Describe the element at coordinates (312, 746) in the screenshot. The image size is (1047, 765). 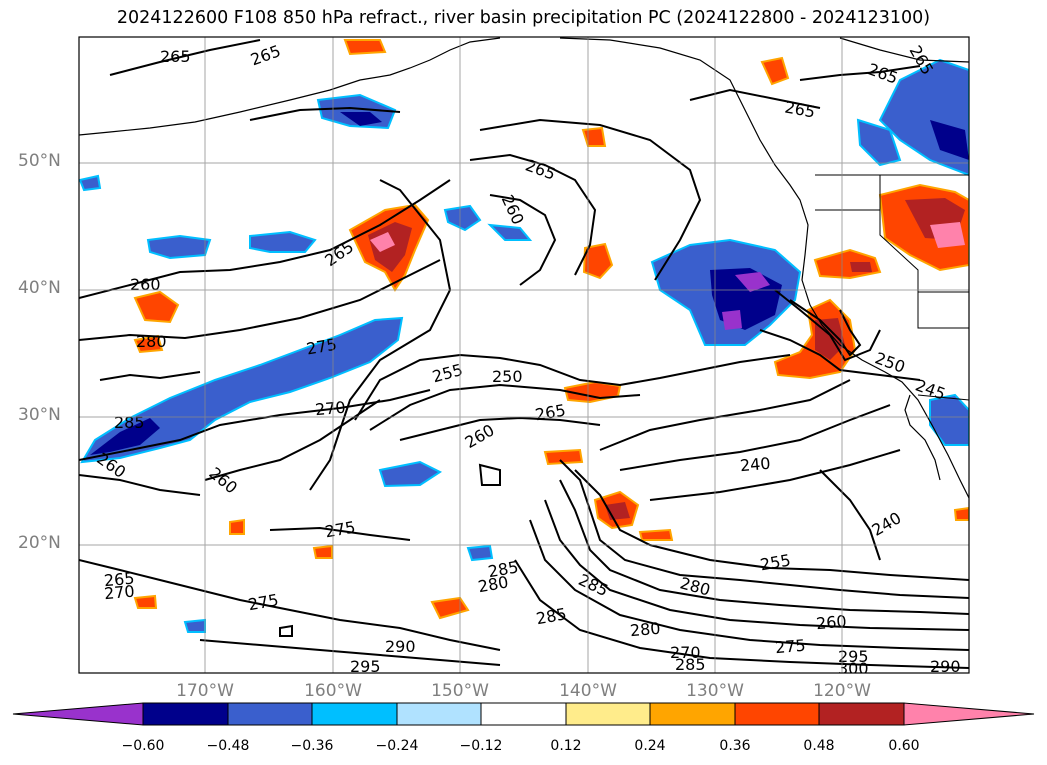
I see `colorbar-tick-label: −0.36` at that location.